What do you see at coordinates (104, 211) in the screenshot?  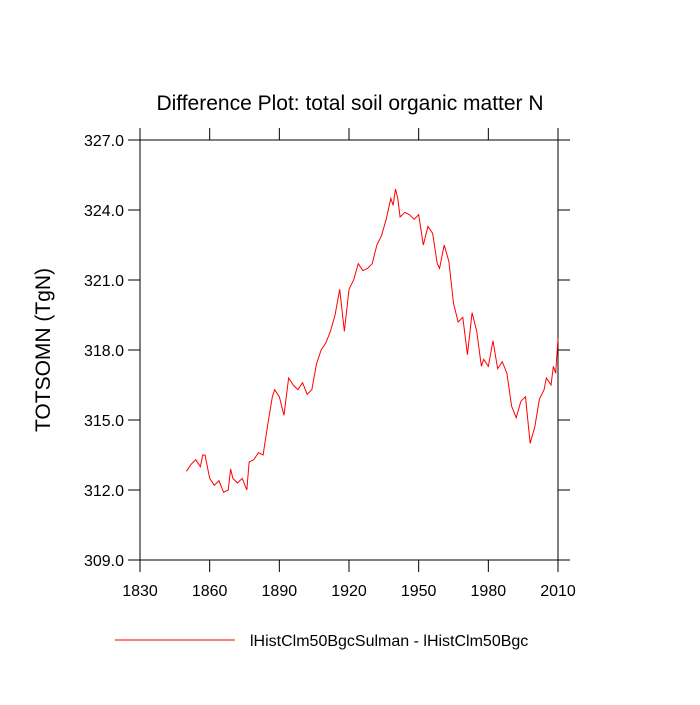 I see `y-tick-label: 324.0` at bounding box center [104, 211].